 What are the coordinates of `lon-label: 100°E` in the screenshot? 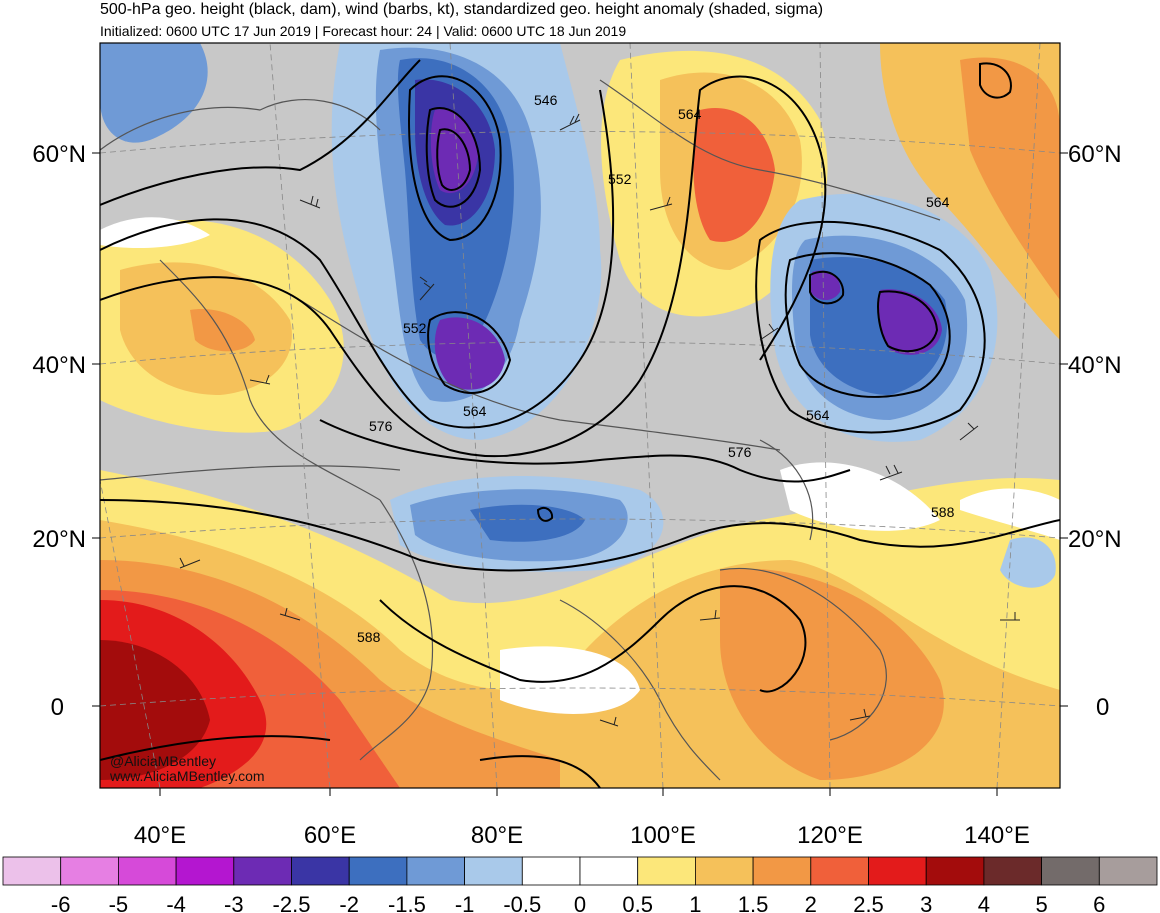 It's located at (663, 835).